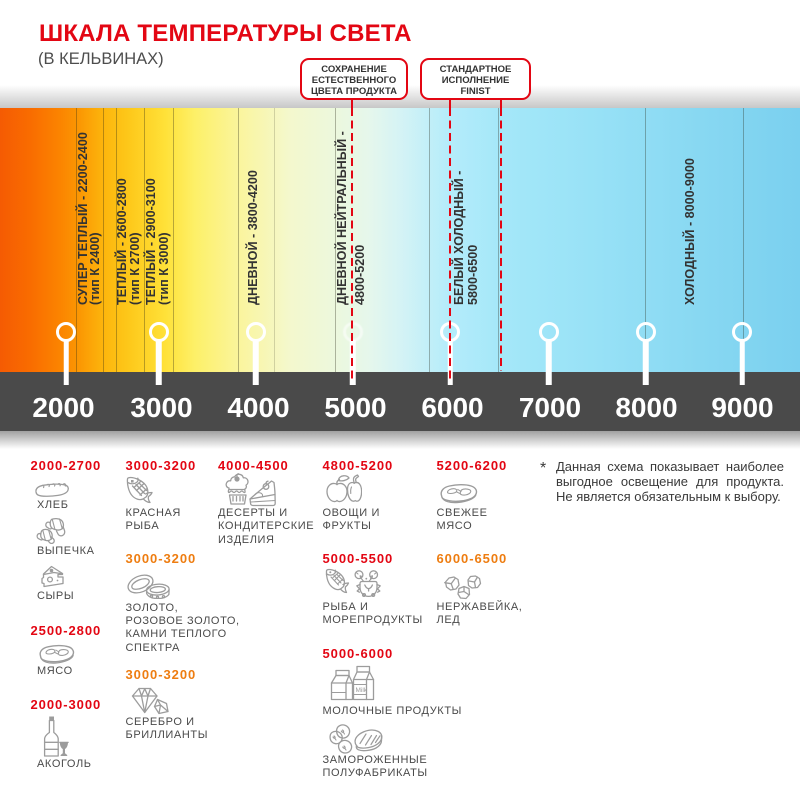 The width and height of the screenshot is (800, 800). Describe the element at coordinates (362, 690) in the screenshot. I see `svg-text: Milk` at that location.